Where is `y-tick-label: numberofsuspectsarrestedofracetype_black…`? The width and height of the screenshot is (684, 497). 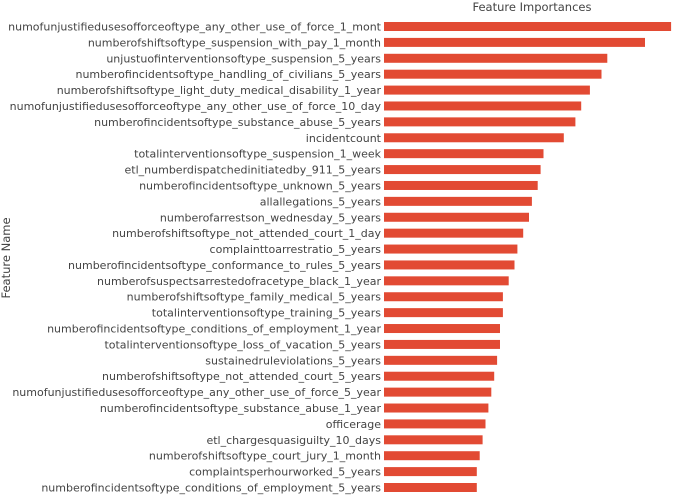
y-tick-label: numberofsuspectsarrestedofracetype_black… is located at coordinates (239, 281).